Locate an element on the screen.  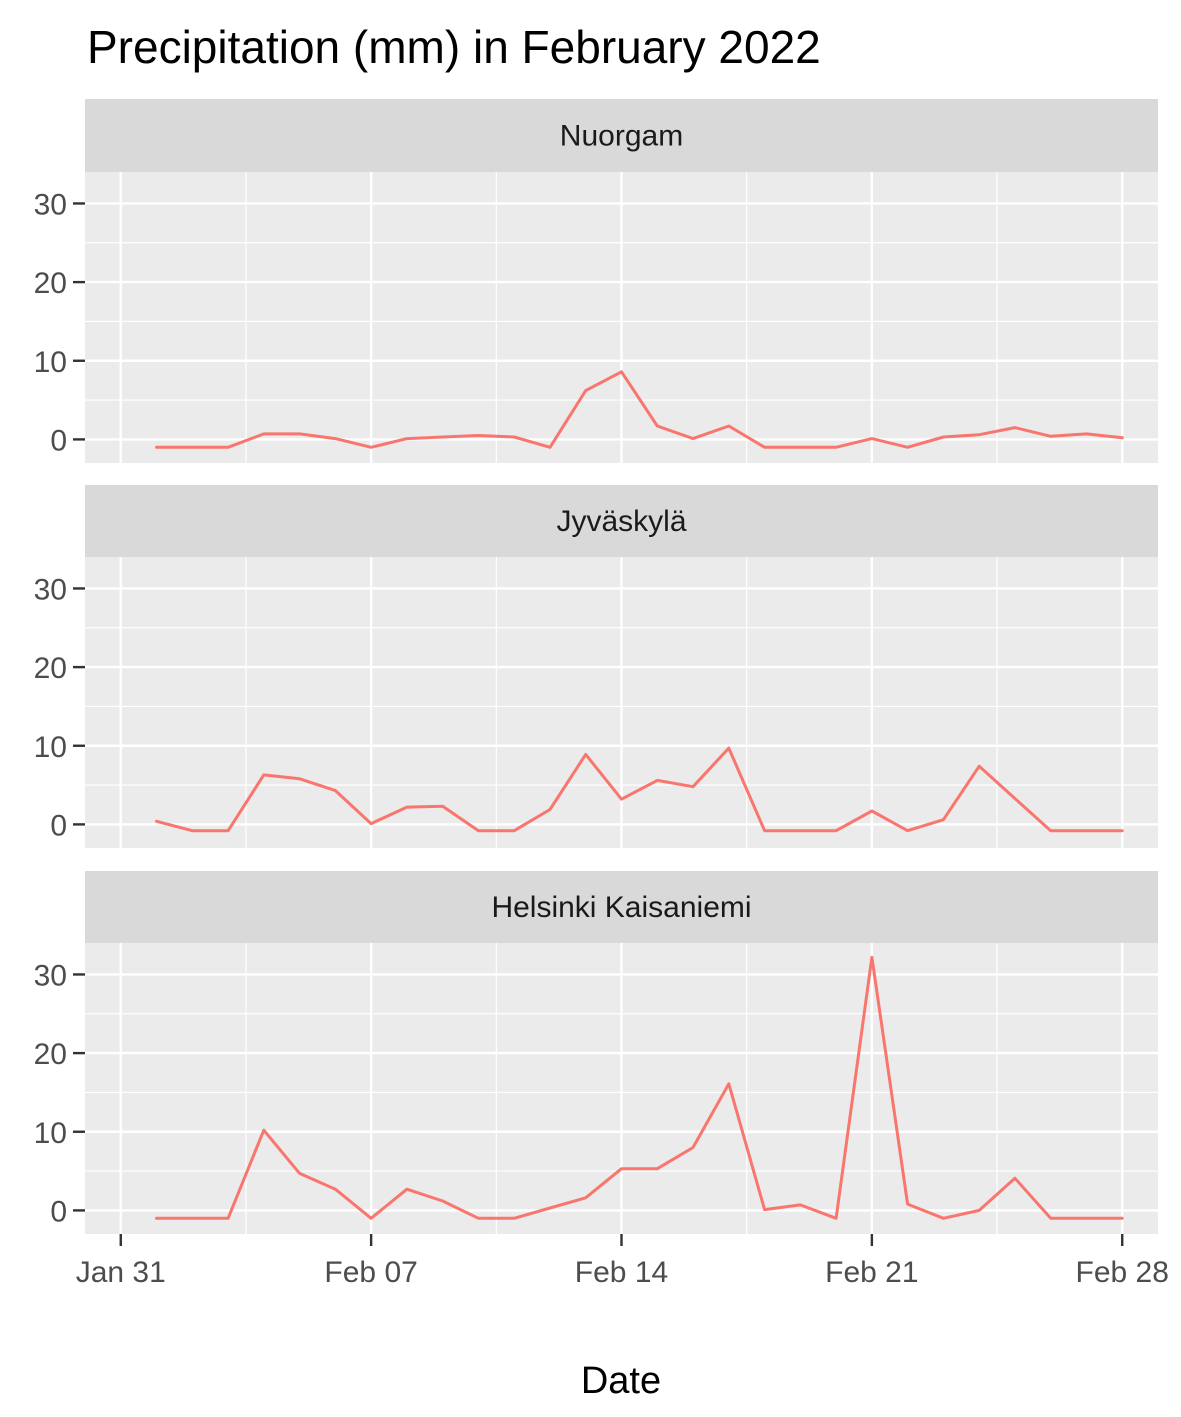
x-axis-title: Date is located at coordinates (621, 1381).